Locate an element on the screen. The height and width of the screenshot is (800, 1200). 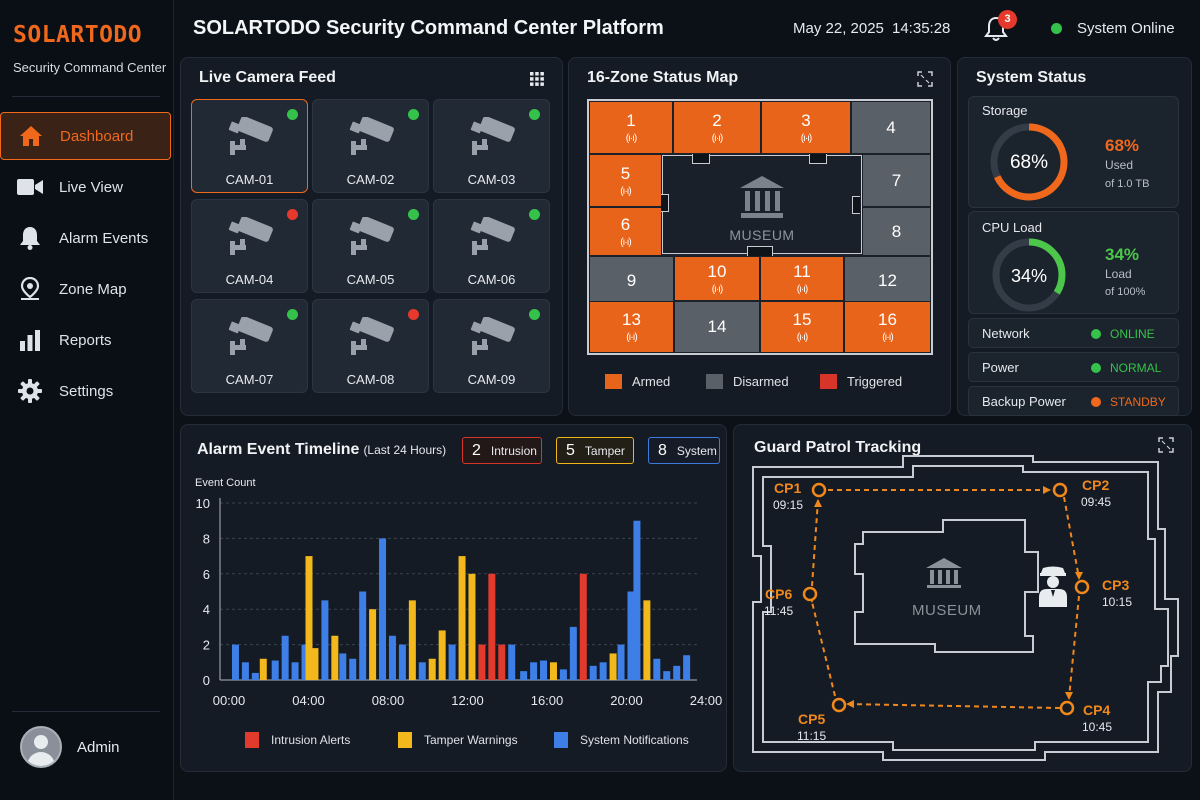
zone-map-title: 16-Zone Status Map is located at coordinates (663, 77).